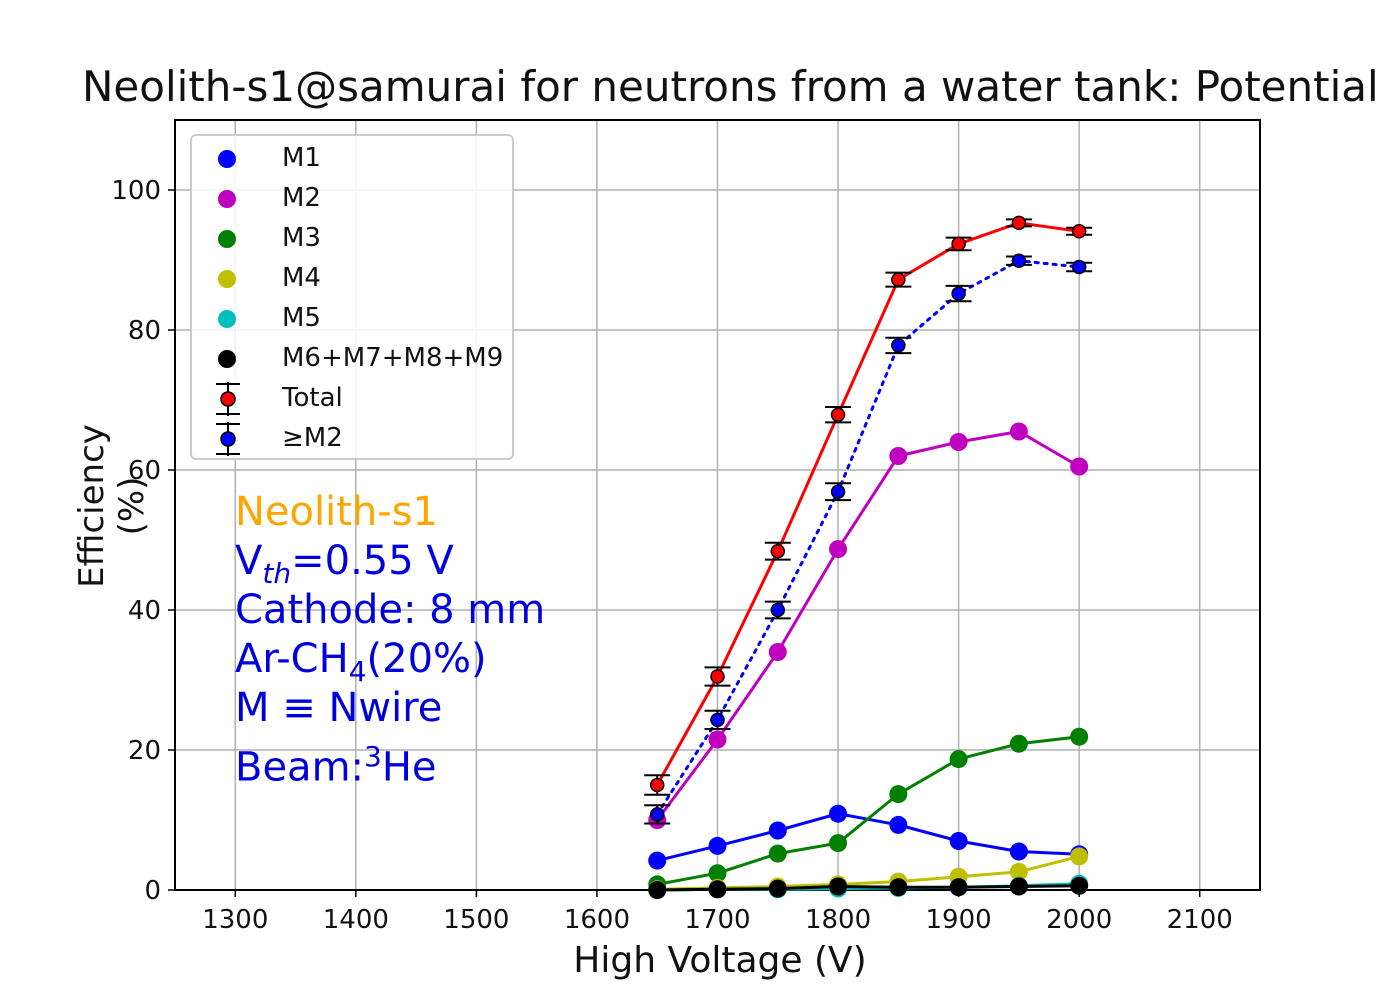  I want to click on annotation-multiplicity: M ≡ Nwire, so click(338, 708).